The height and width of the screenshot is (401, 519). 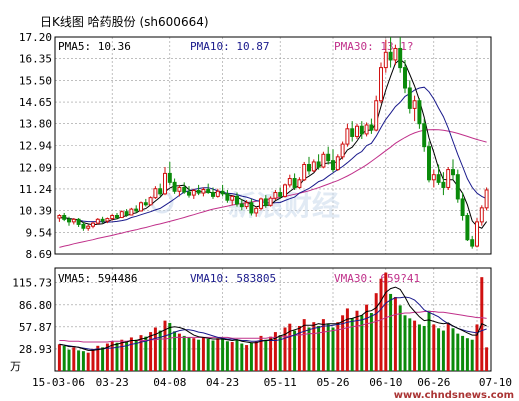 I want to click on date-tick-label: 03-23, so click(x=112, y=382).